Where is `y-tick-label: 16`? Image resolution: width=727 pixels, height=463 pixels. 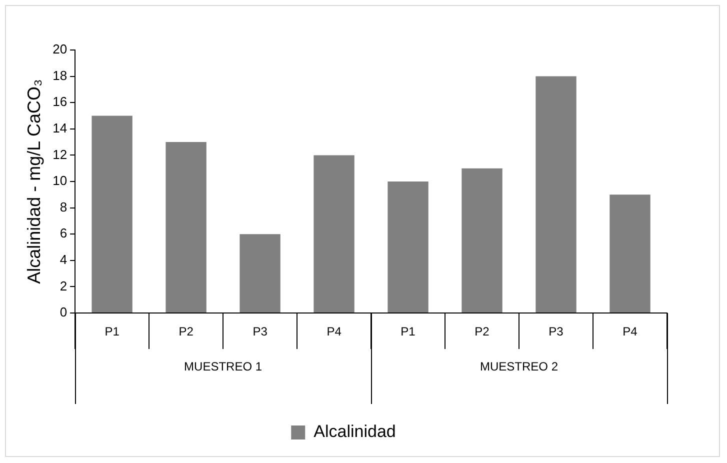 y-tick-label: 16 is located at coordinates (60, 102).